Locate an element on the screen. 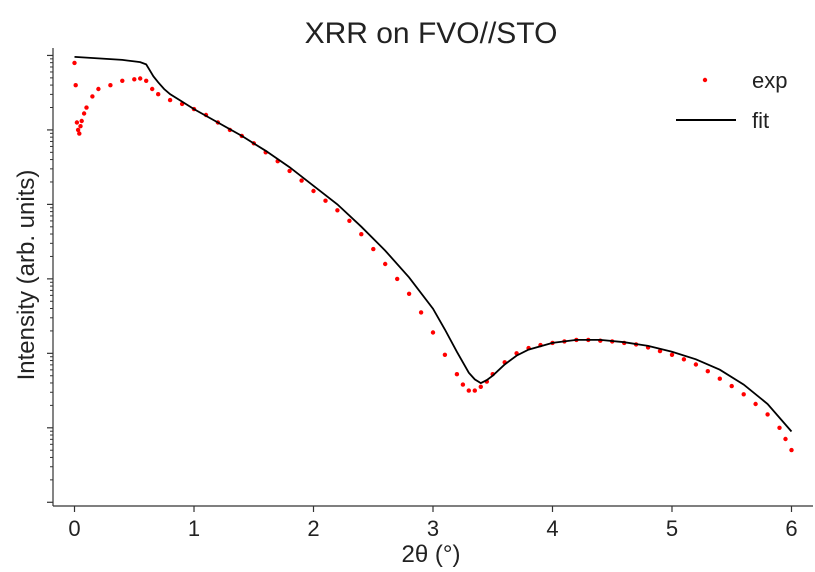 The height and width of the screenshot is (572, 815). legend-fit-label: fit is located at coordinates (760, 120).